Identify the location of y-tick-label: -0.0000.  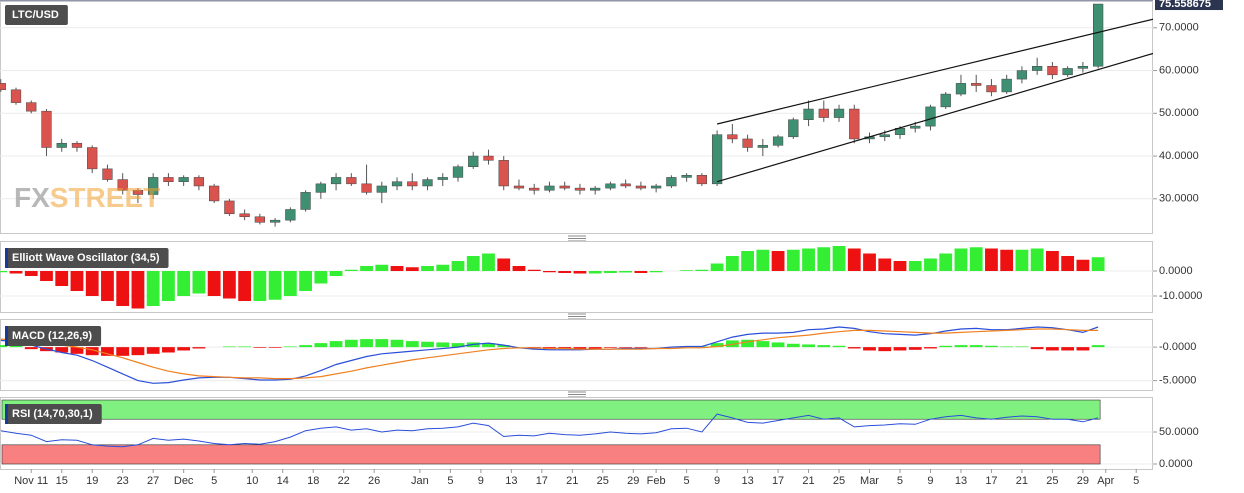
(1177, 347).